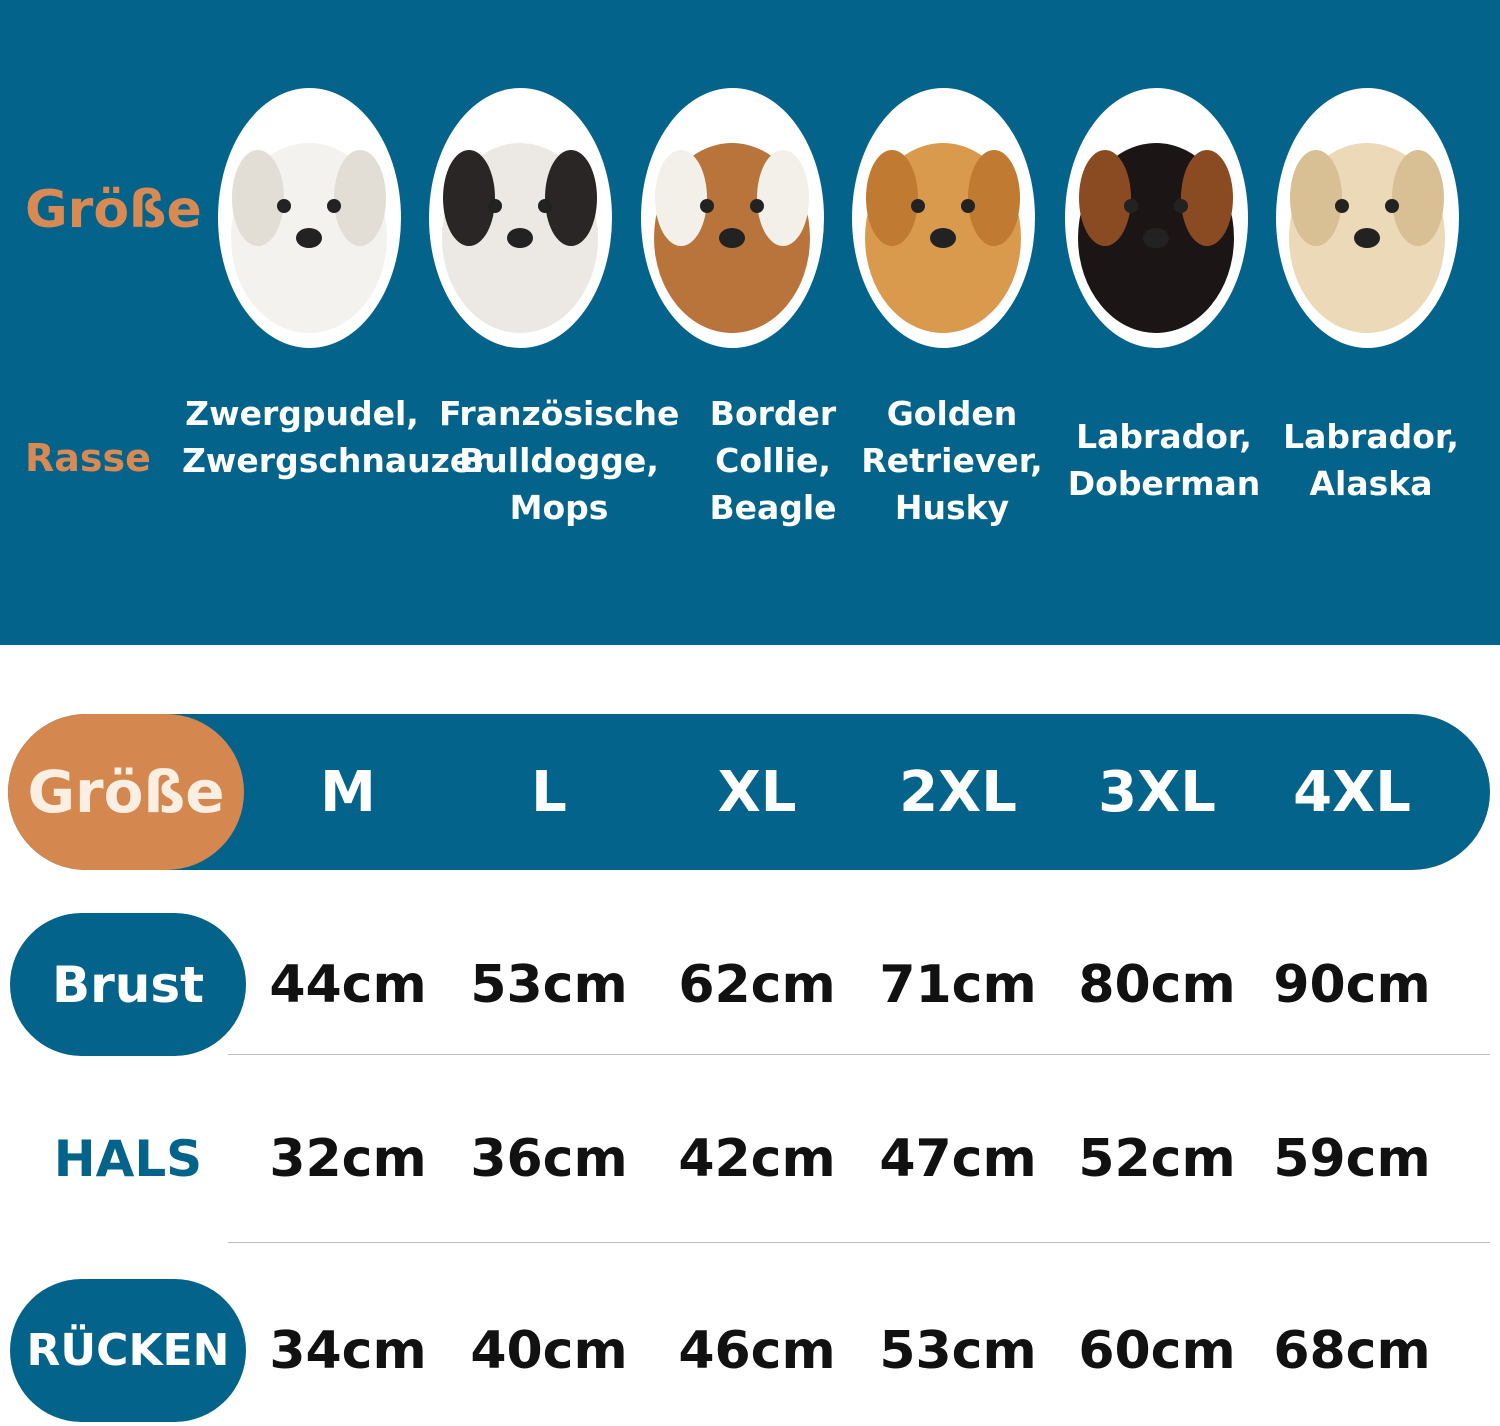 This screenshot has height=1426, width=1500. What do you see at coordinates (128, 984) in the screenshot?
I see `row-label: Brust` at bounding box center [128, 984].